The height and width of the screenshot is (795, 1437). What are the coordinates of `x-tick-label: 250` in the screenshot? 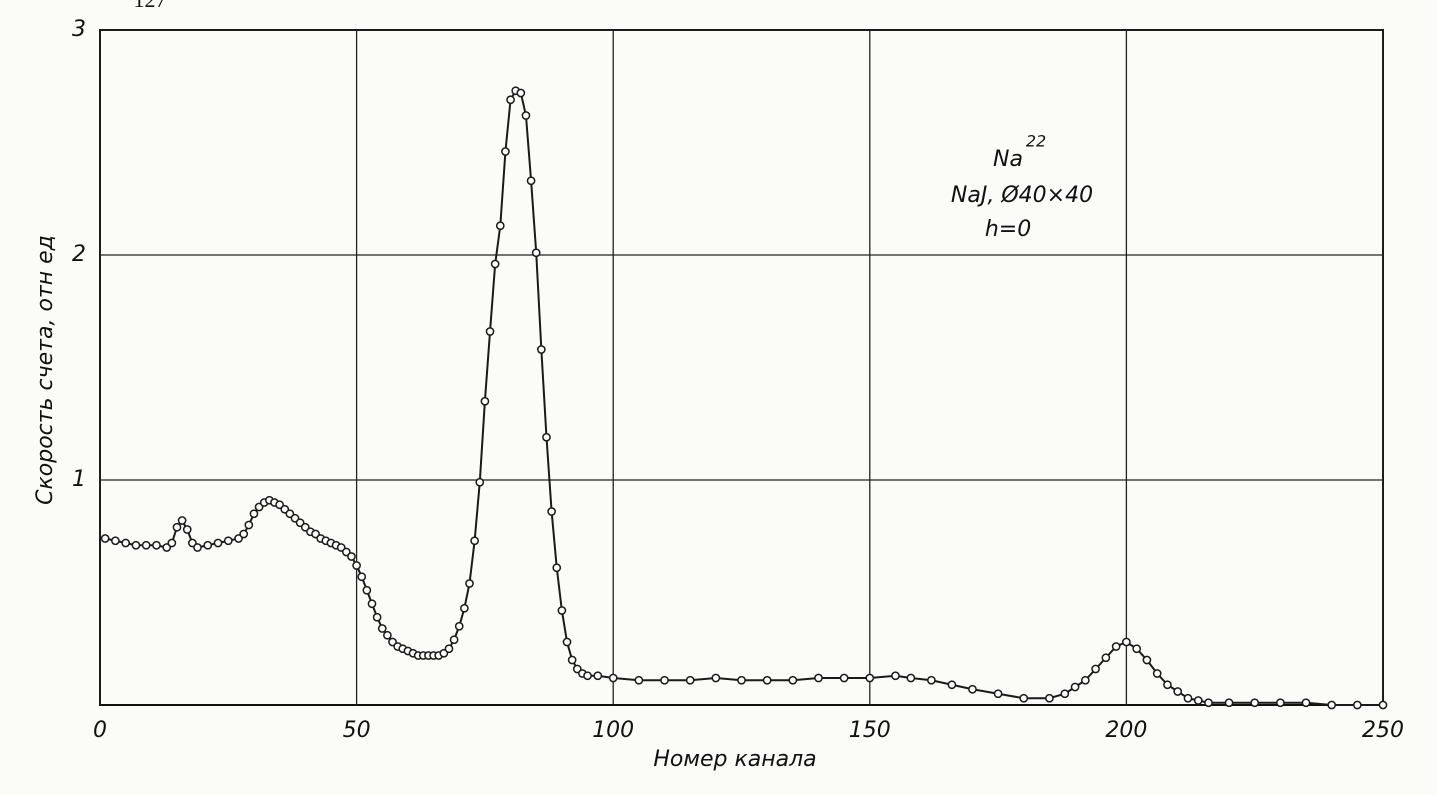 It's located at (1383, 730).